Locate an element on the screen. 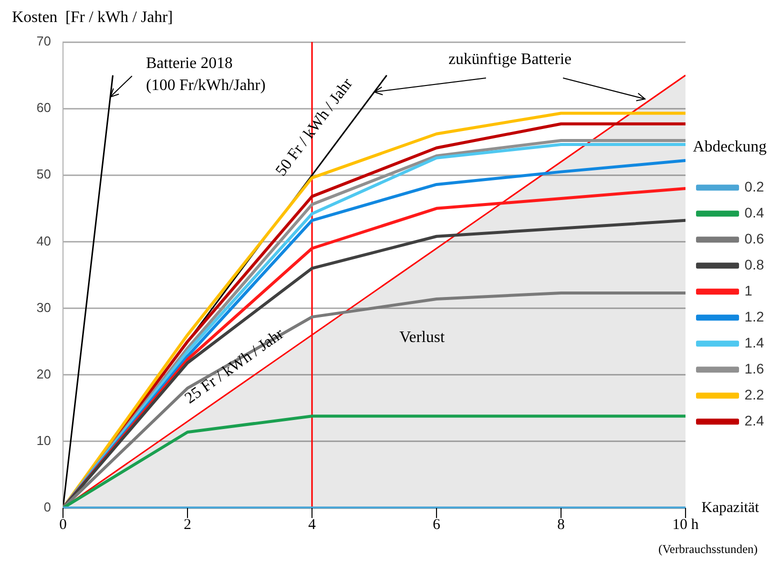 Image resolution: width=780 pixels, height=569 pixels. x-tick-label: 10 h is located at coordinates (686, 524).